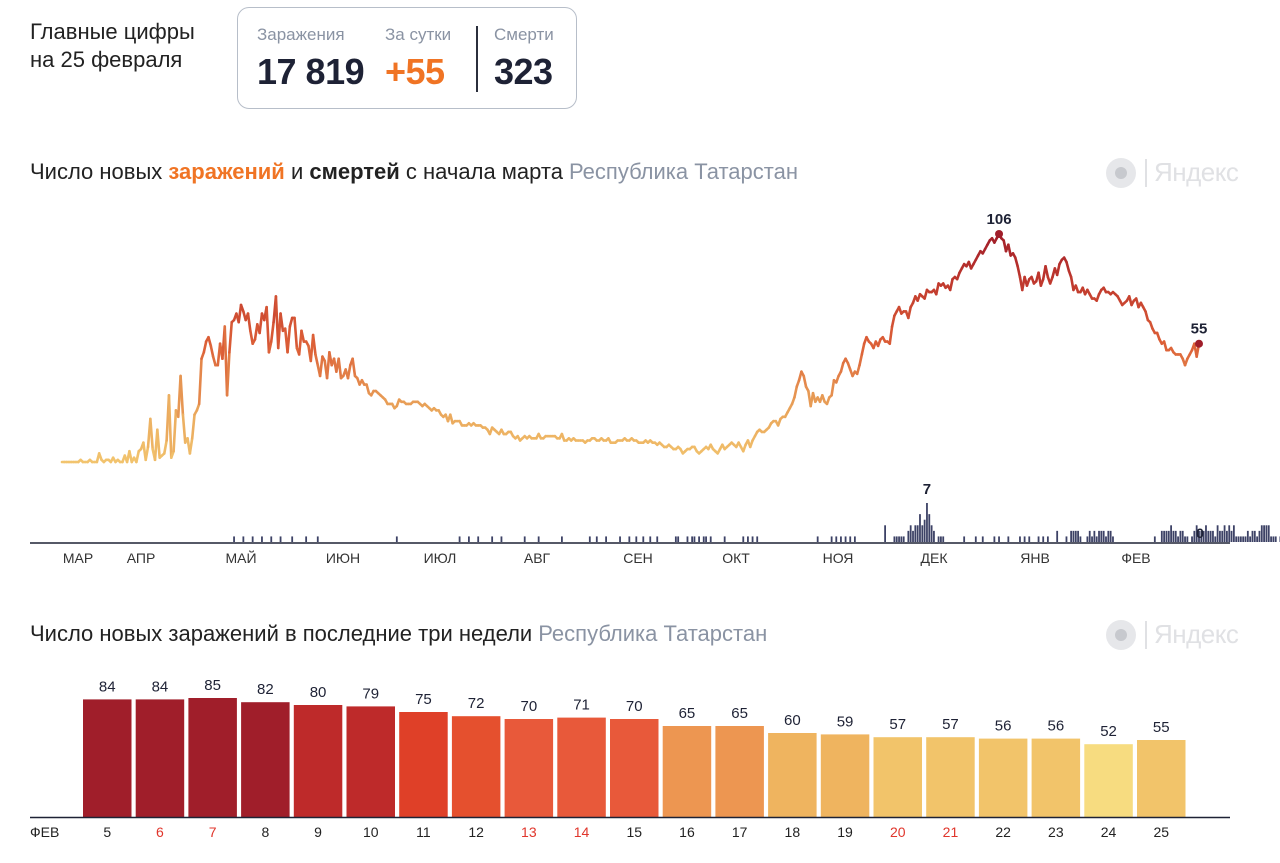 Image resolution: width=1280 pixels, height=863 pixels. Describe the element at coordinates (106, 59) in the screenshot. I see `headline-line-2: на 25 февраля` at that location.